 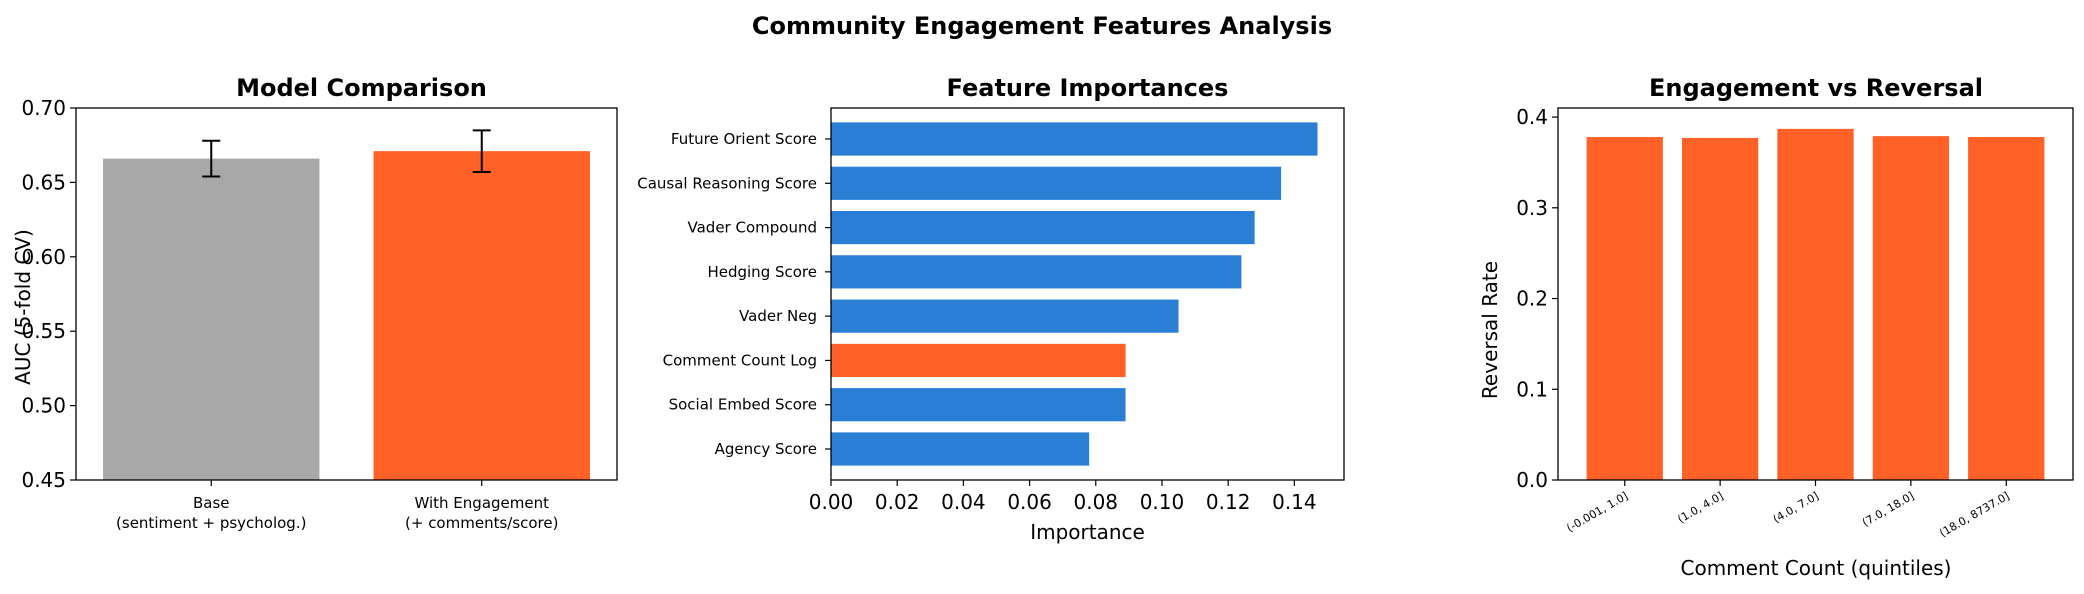 I want to click on y-tick-label-1: Causal Reasoning Score, so click(x=727, y=183).